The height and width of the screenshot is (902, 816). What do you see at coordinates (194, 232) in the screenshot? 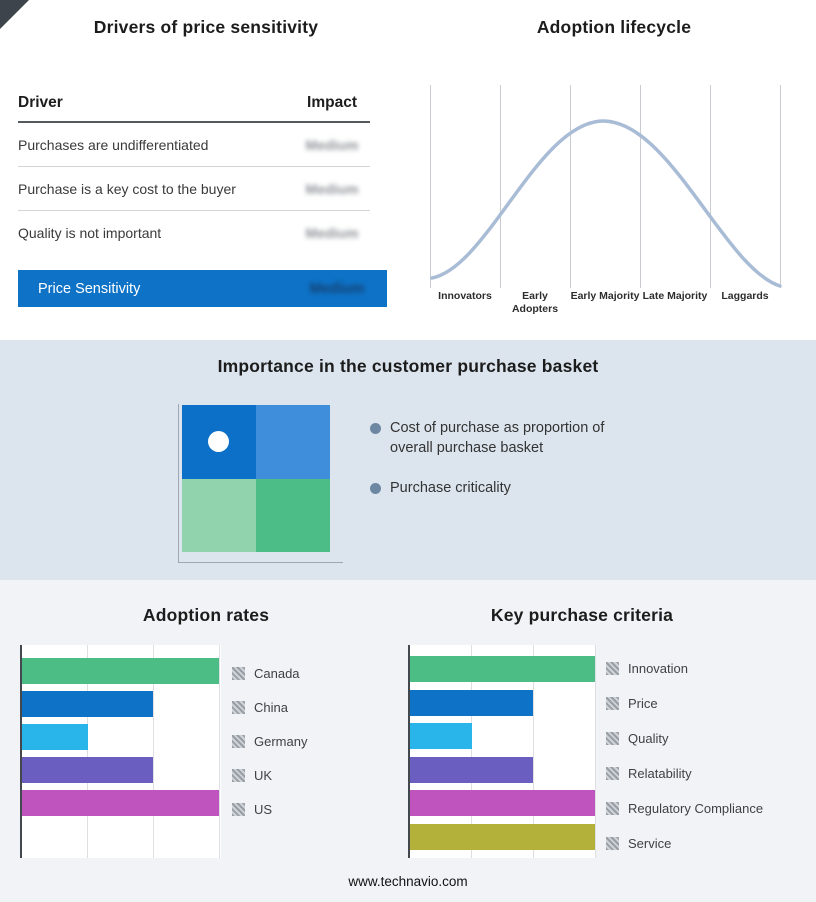
I see `table-row: Quality is not important Medium` at bounding box center [194, 232].